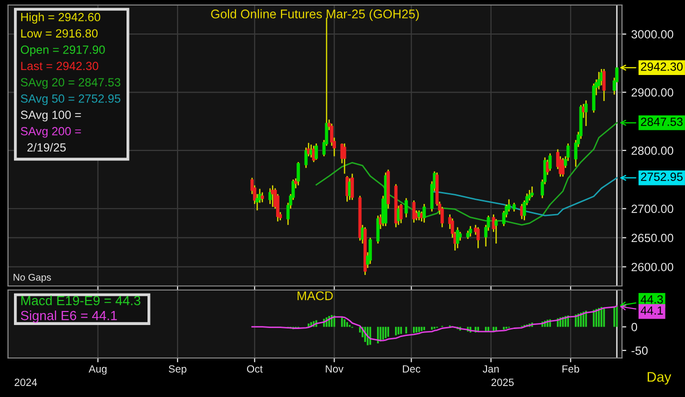 The image size is (685, 397). What do you see at coordinates (503, 382) in the screenshot?
I see `text: 2025` at bounding box center [503, 382].